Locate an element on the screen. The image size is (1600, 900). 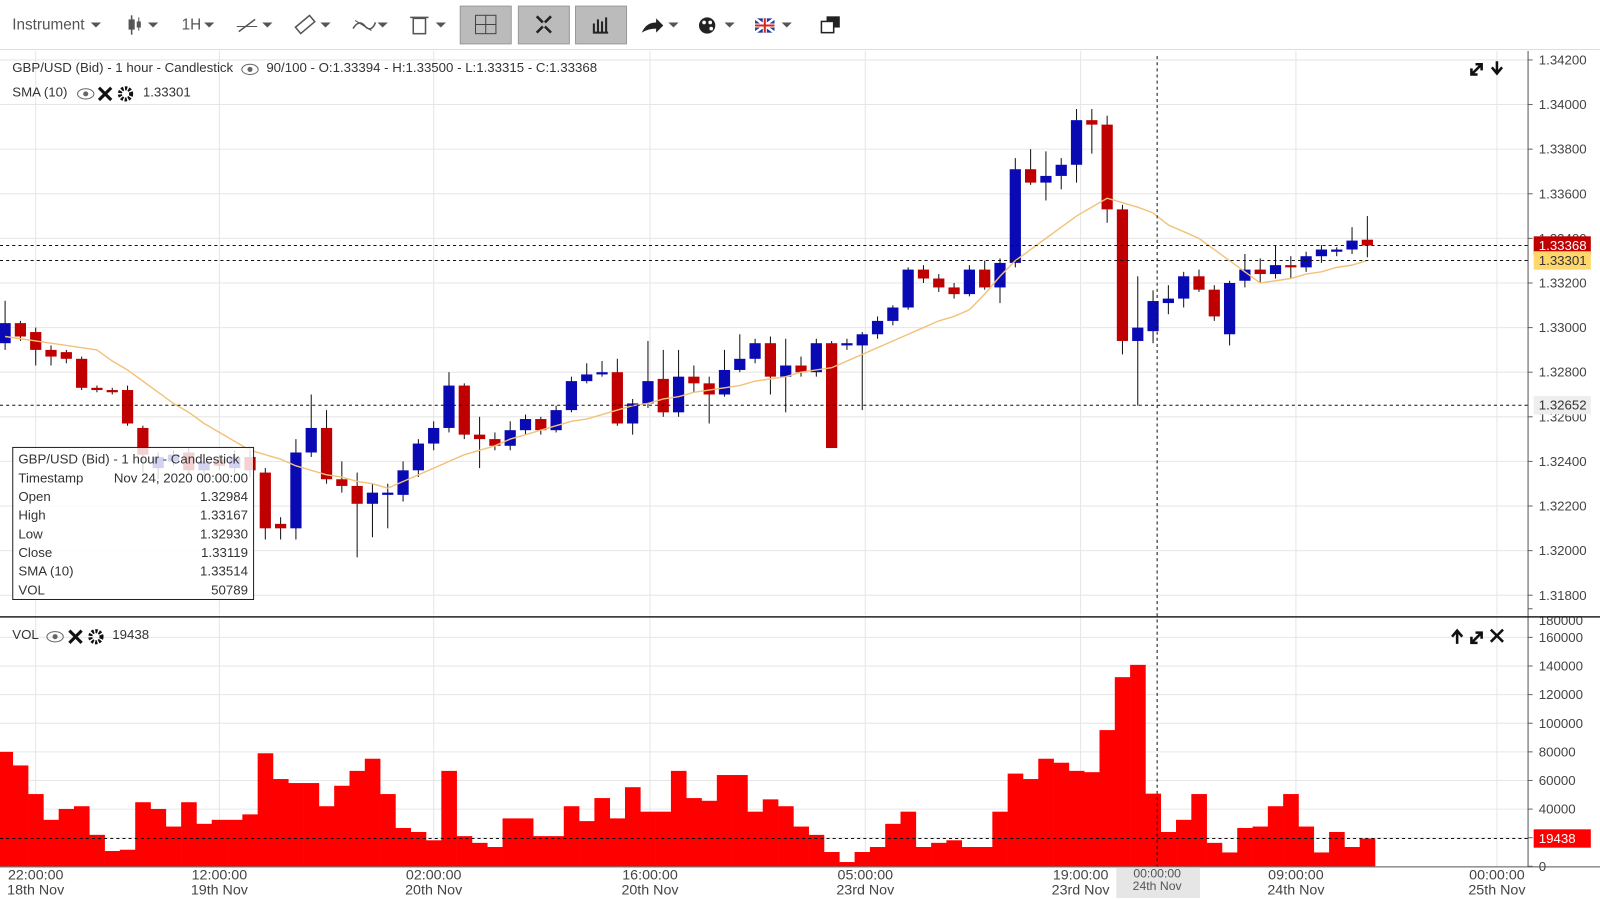
chart-type-button is located at coordinates (143, 25).